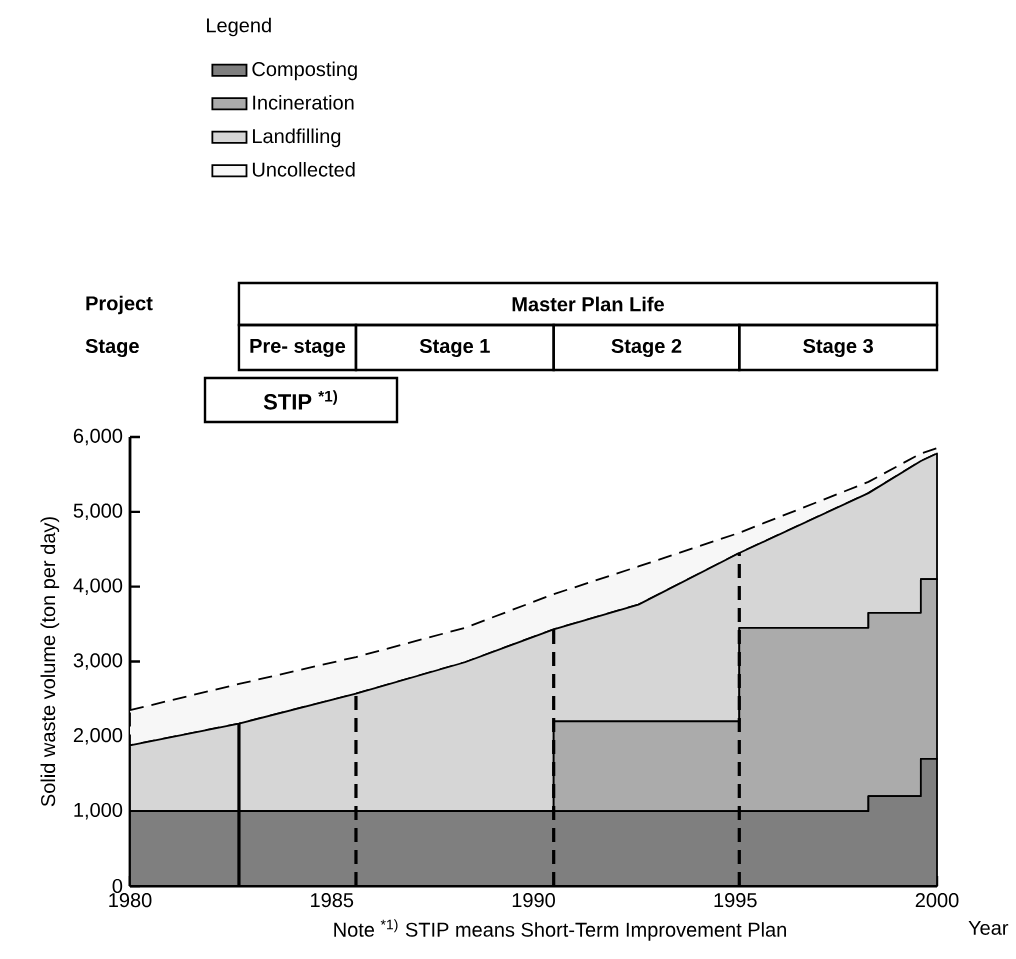 Image resolution: width=1016 pixels, height=959 pixels. What do you see at coordinates (98, 736) in the screenshot?
I see `y-tick-label: 2,000` at bounding box center [98, 736].